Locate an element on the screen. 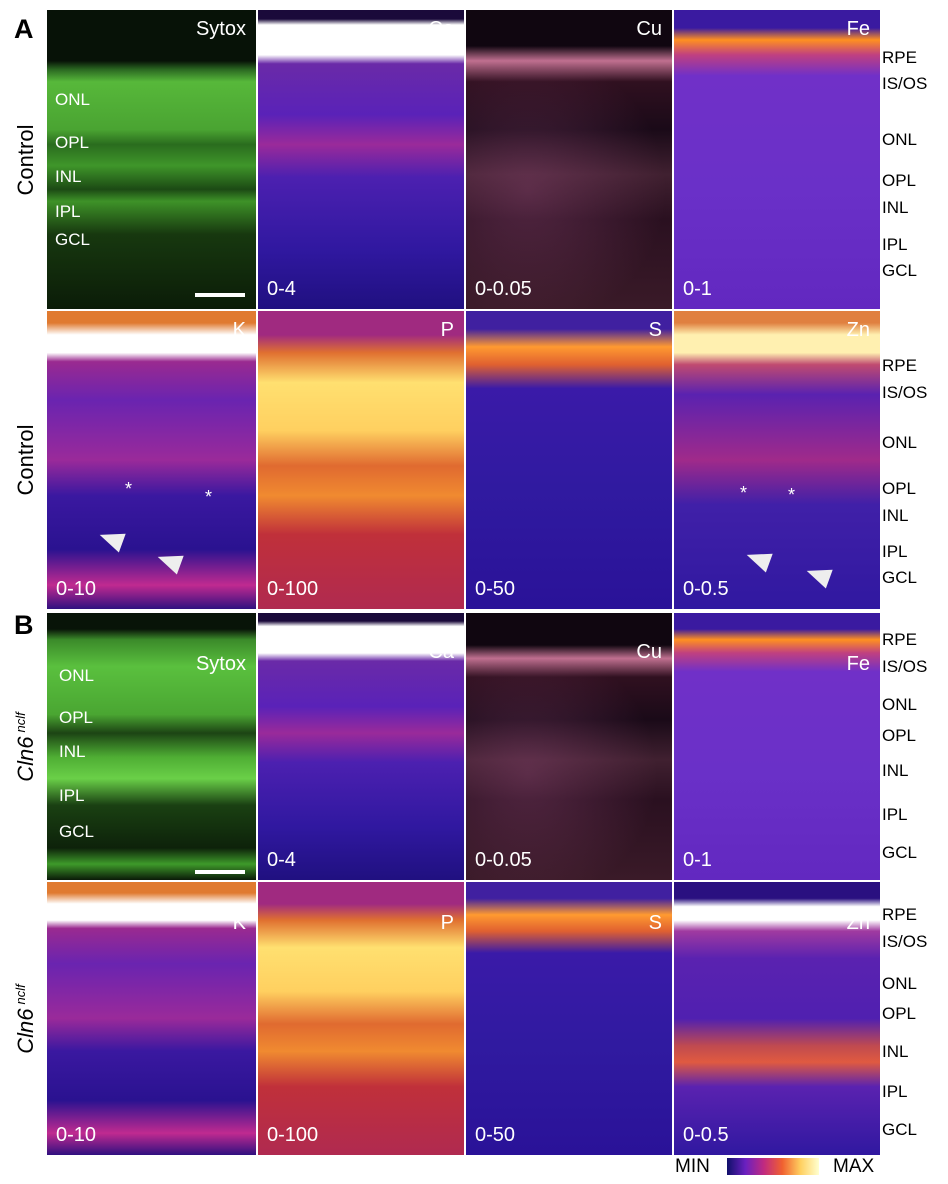 Image resolution: width=948 pixels, height=1184 pixels. element-label: P is located at coordinates (447, 330).